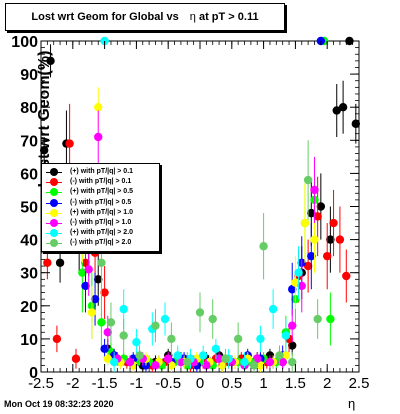 Image resolution: width=400 pixels, height=414 pixels. What do you see at coordinates (102, 192) in the screenshot?
I see `legend-label: (+) with pT/|q| > 0.5` at bounding box center [102, 192].